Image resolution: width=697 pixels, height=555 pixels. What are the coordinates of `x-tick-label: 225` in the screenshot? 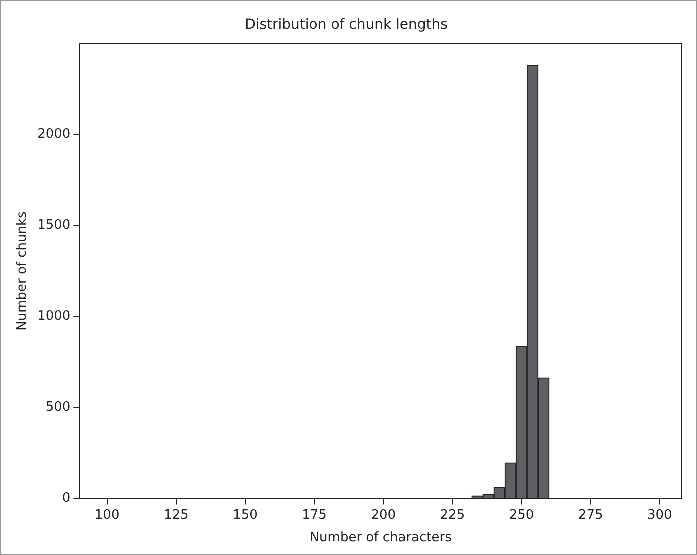 It's located at (453, 515).